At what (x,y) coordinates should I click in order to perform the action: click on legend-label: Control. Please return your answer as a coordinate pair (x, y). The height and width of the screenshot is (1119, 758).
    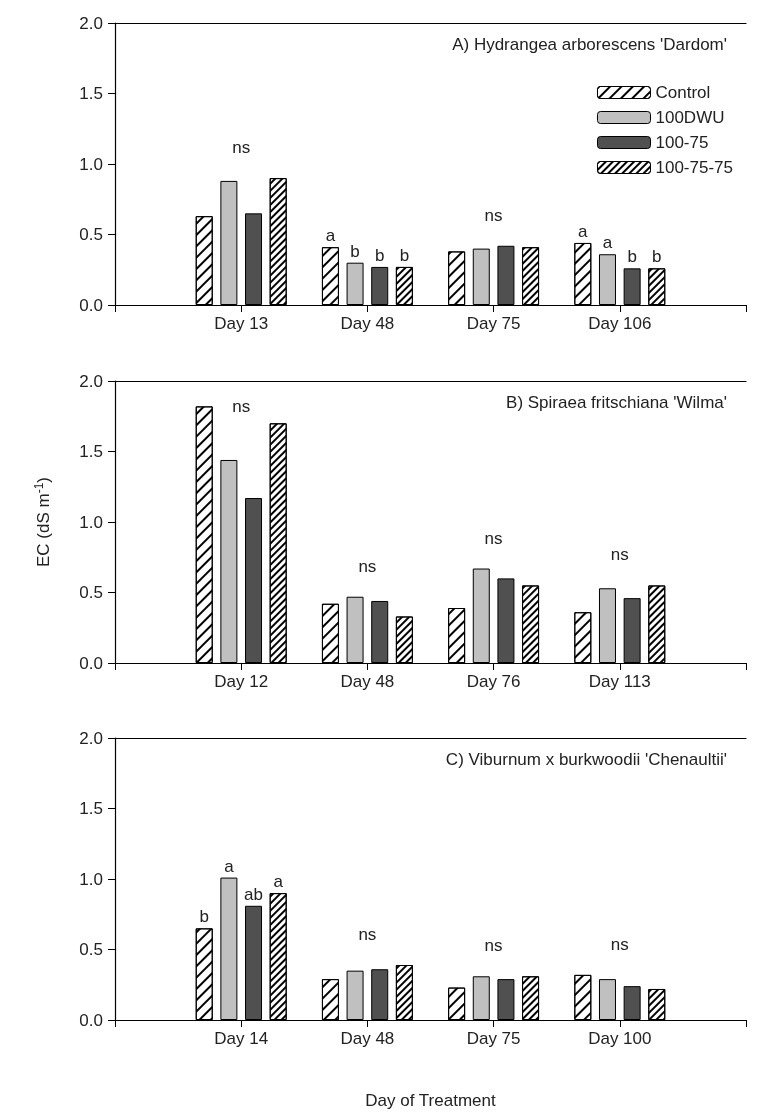
    Looking at the image, I should click on (683, 92).